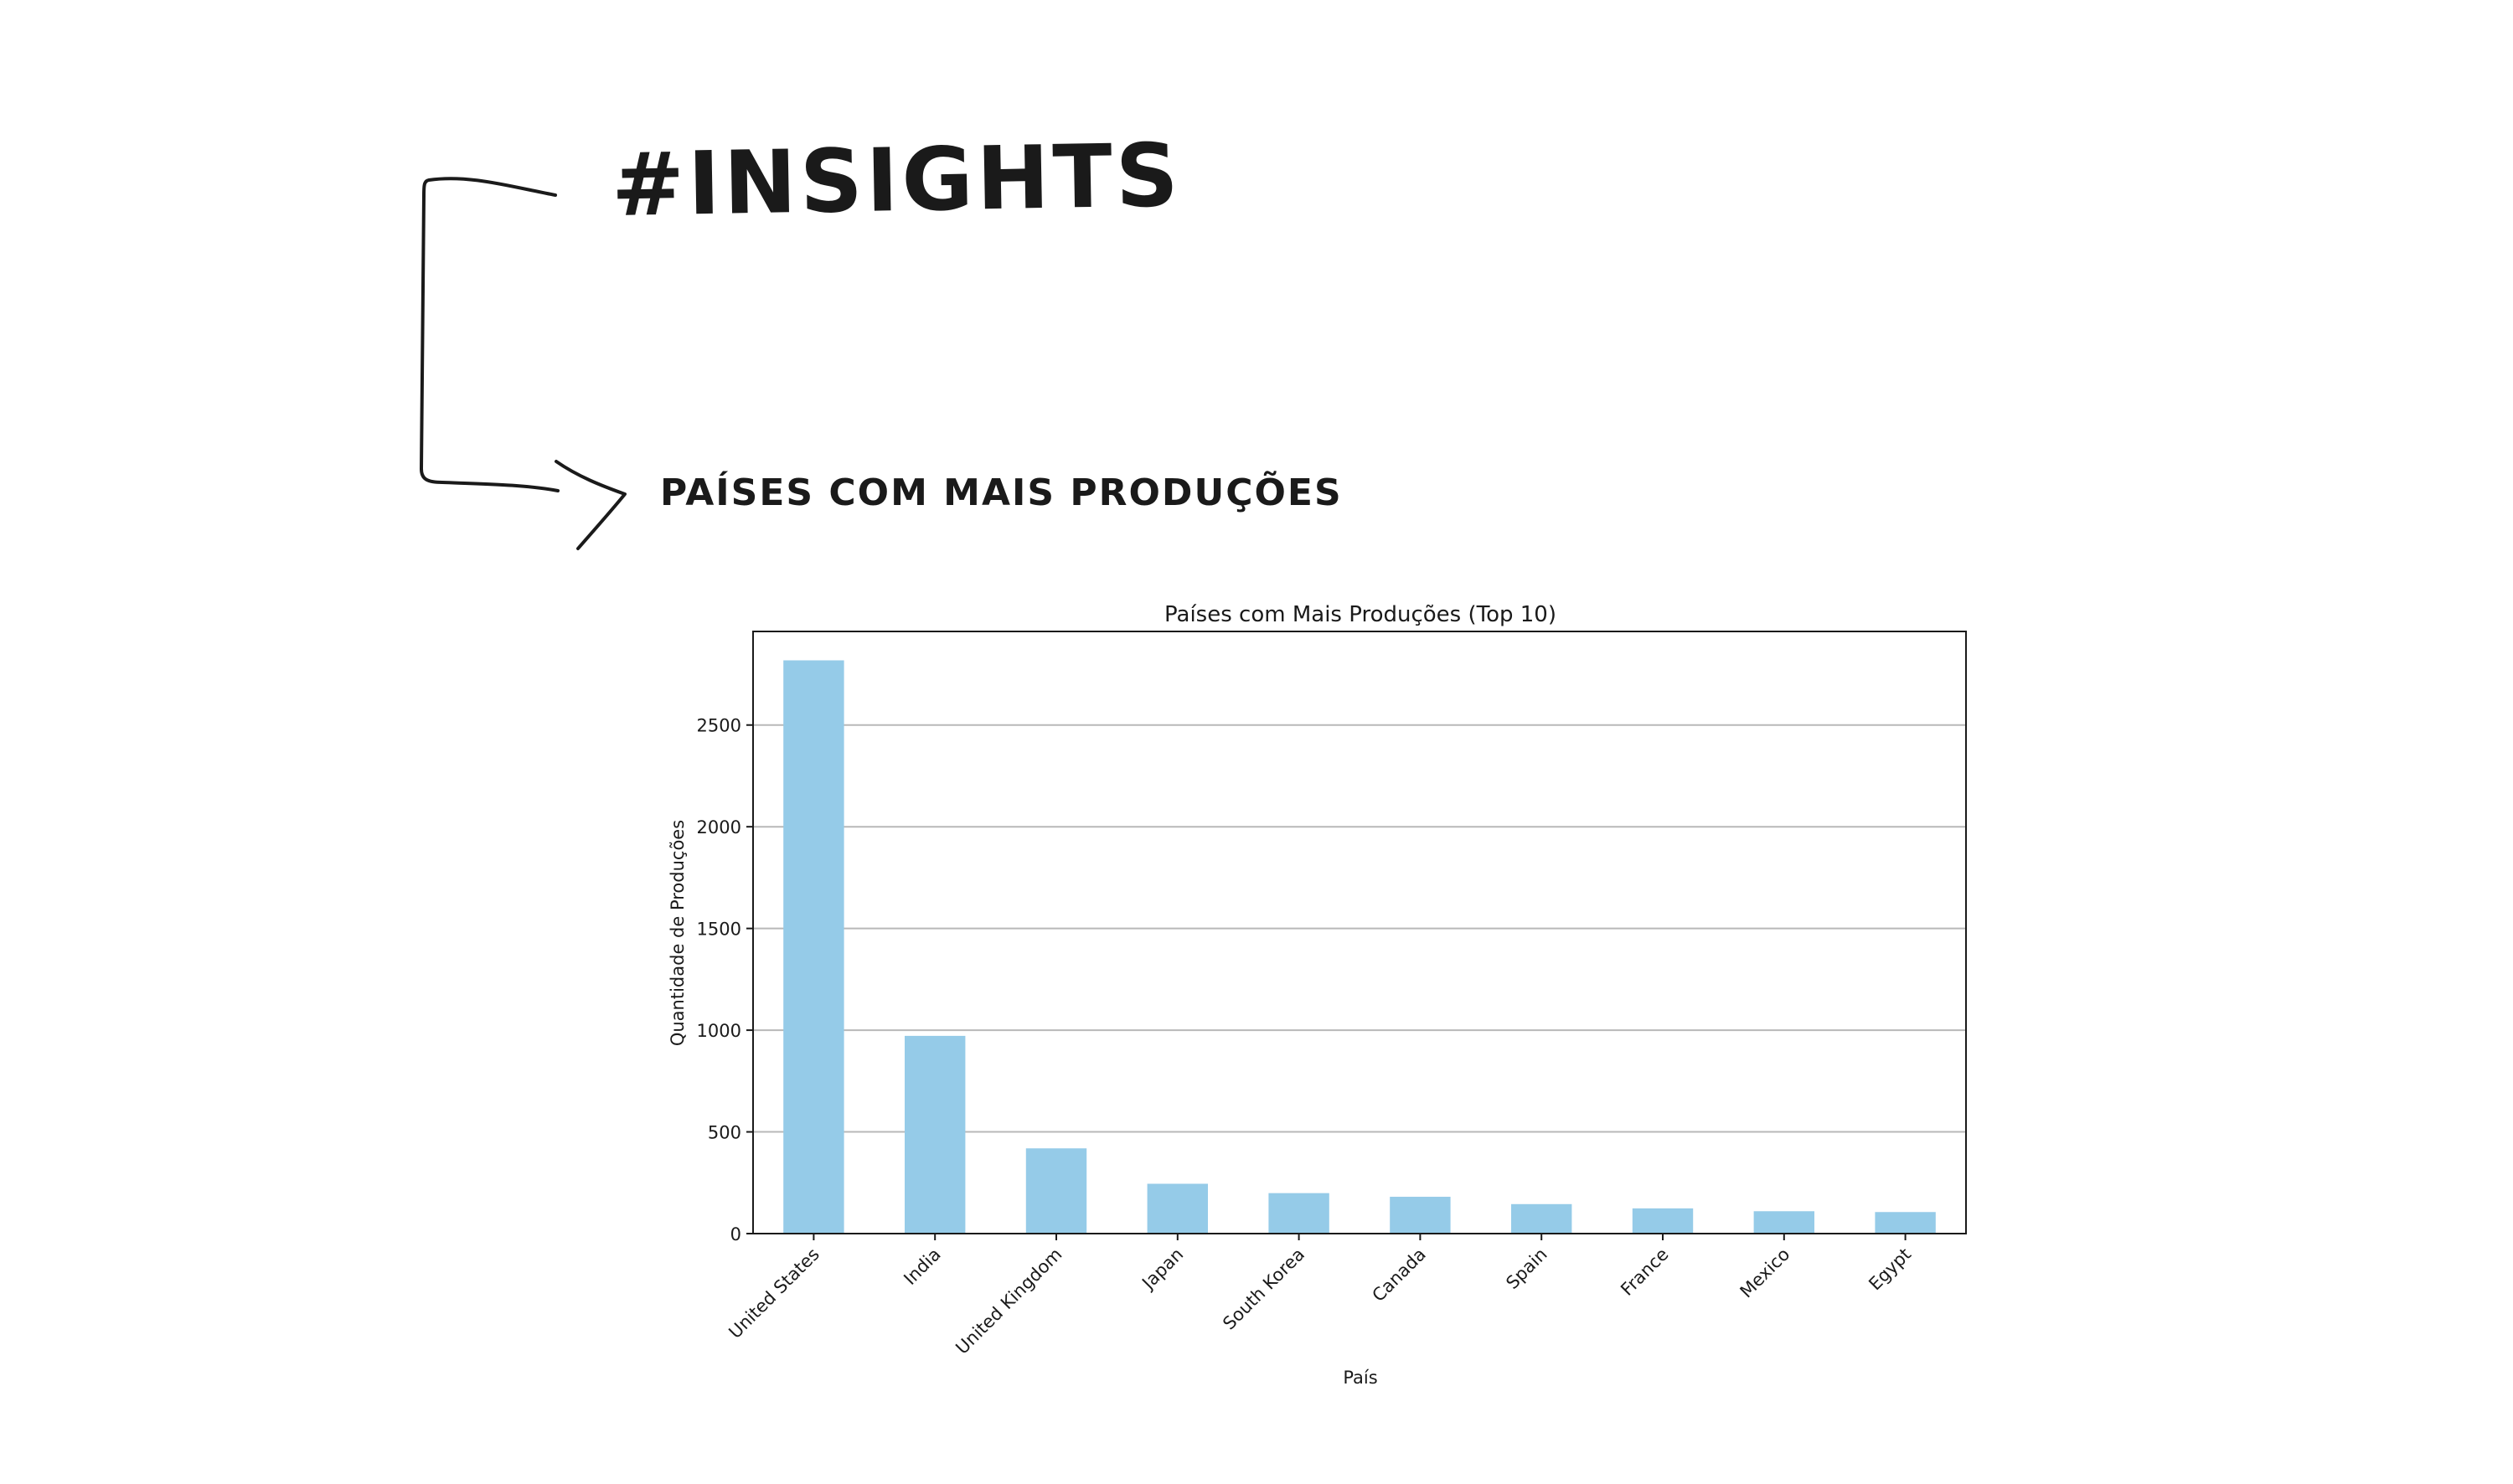  Describe the element at coordinates (1360, 1378) in the screenshot. I see `x-axis-label: País` at that location.